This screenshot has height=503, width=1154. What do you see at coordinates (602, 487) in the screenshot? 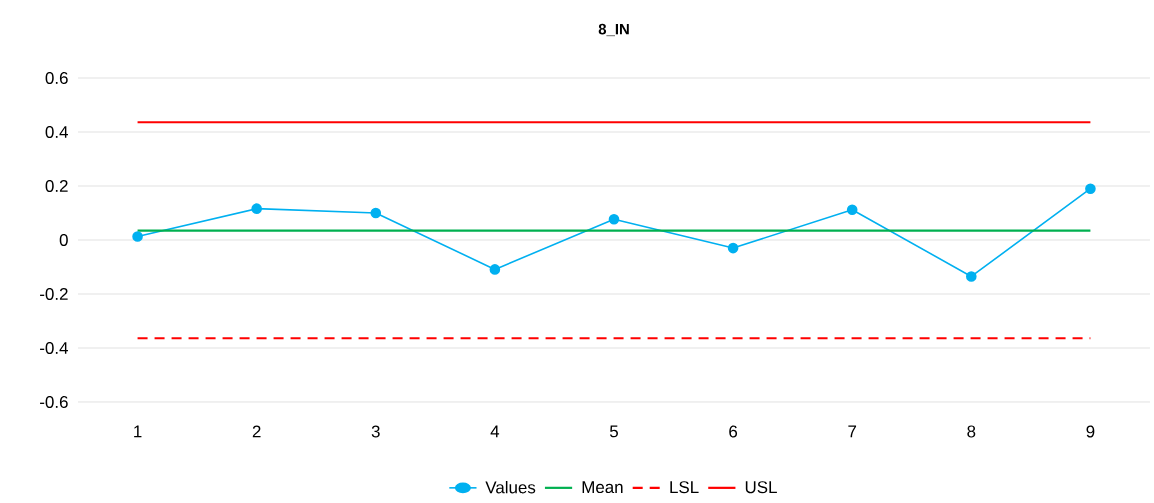
I see `legend-label: Mean` at bounding box center [602, 487].